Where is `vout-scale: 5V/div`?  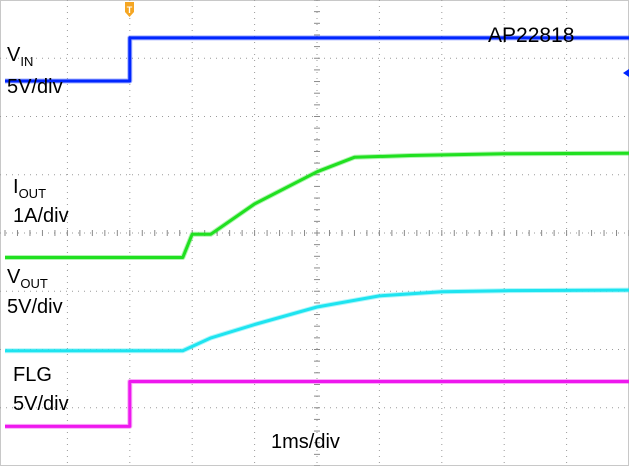
vout-scale: 5V/div is located at coordinates (35, 307).